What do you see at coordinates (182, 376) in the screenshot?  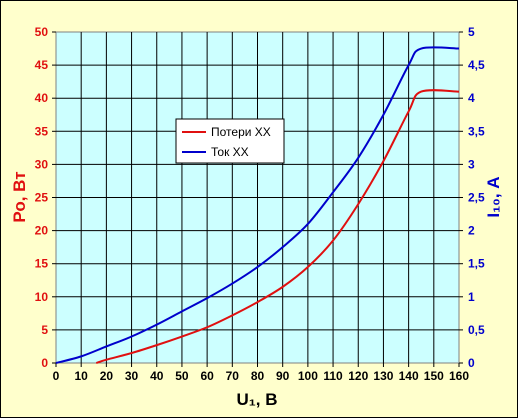 I see `x-tick-label: 50` at bounding box center [182, 376].